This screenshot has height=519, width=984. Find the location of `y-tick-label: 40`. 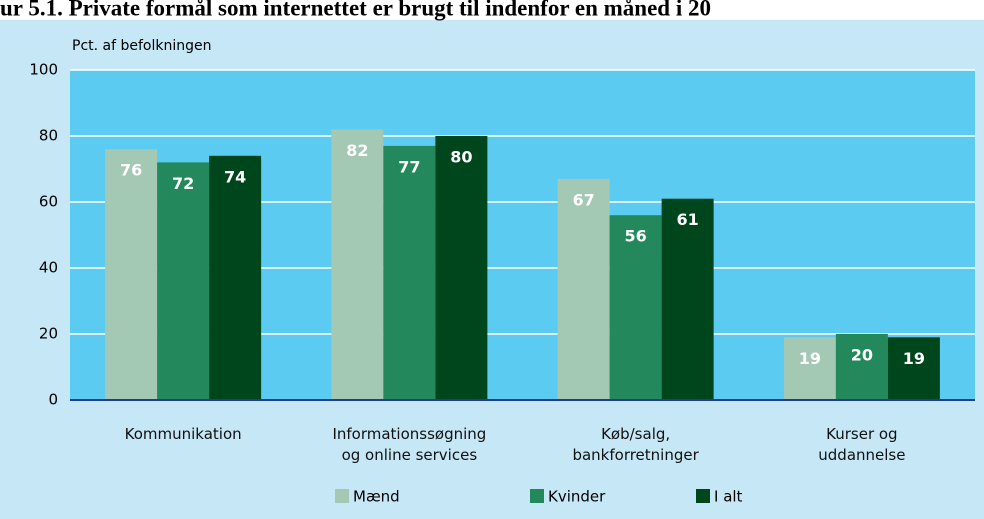

y-tick-label: 40 is located at coordinates (48, 268).